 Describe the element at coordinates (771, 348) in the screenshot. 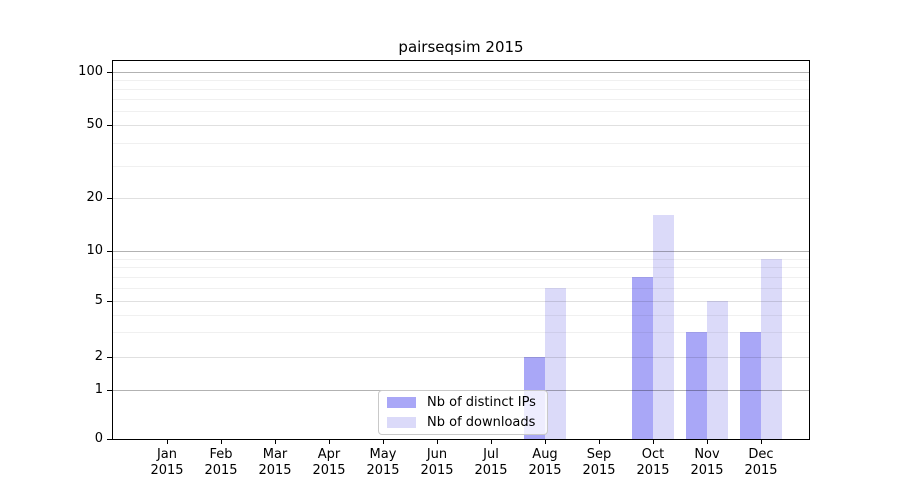

I see `bar-downloads-dec` at that location.